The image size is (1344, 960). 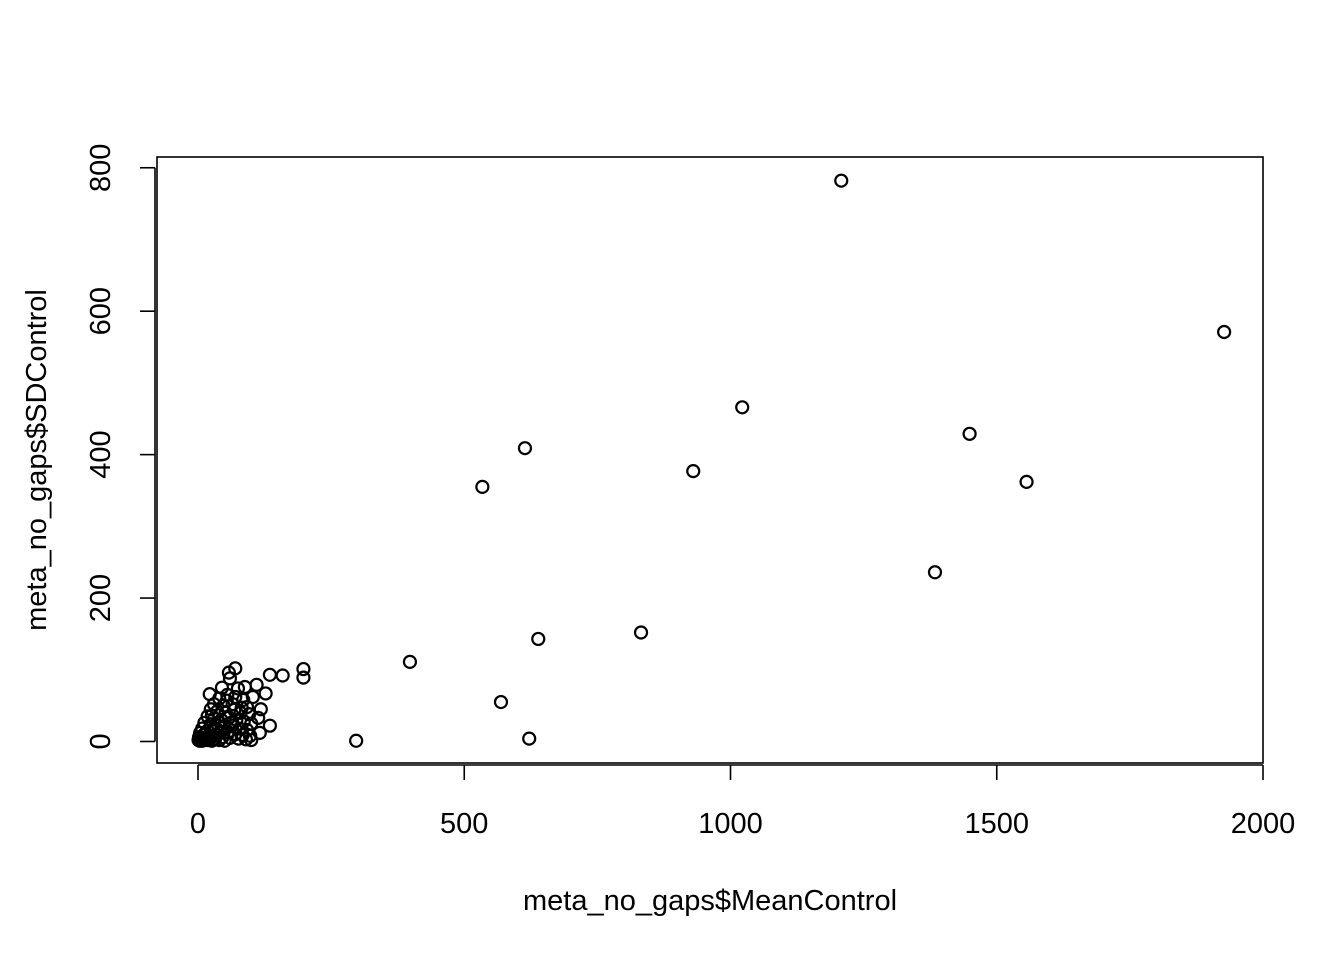 What do you see at coordinates (37, 460) in the screenshot?
I see `y-axis-label: meta_no_gaps$SDControl` at bounding box center [37, 460].